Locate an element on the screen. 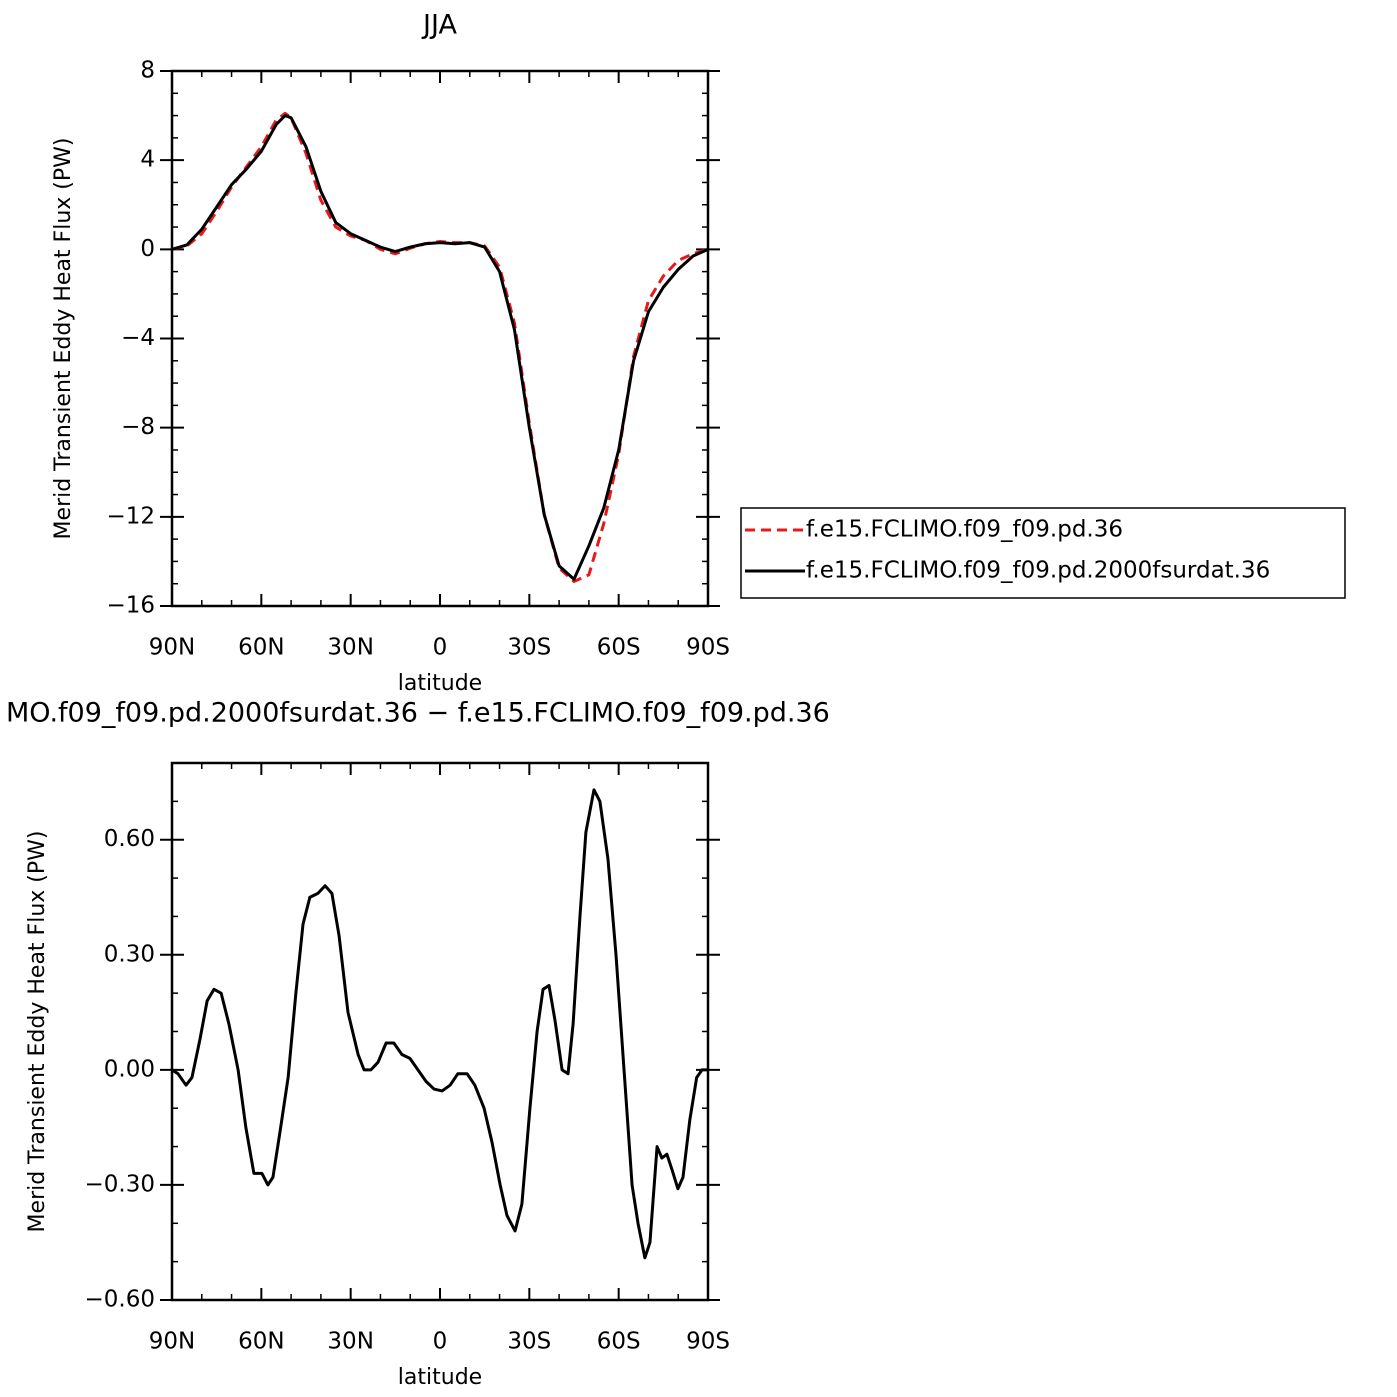 The width and height of the screenshot is (1397, 1397). y-tick-label: 0.00 is located at coordinates (129, 1069).